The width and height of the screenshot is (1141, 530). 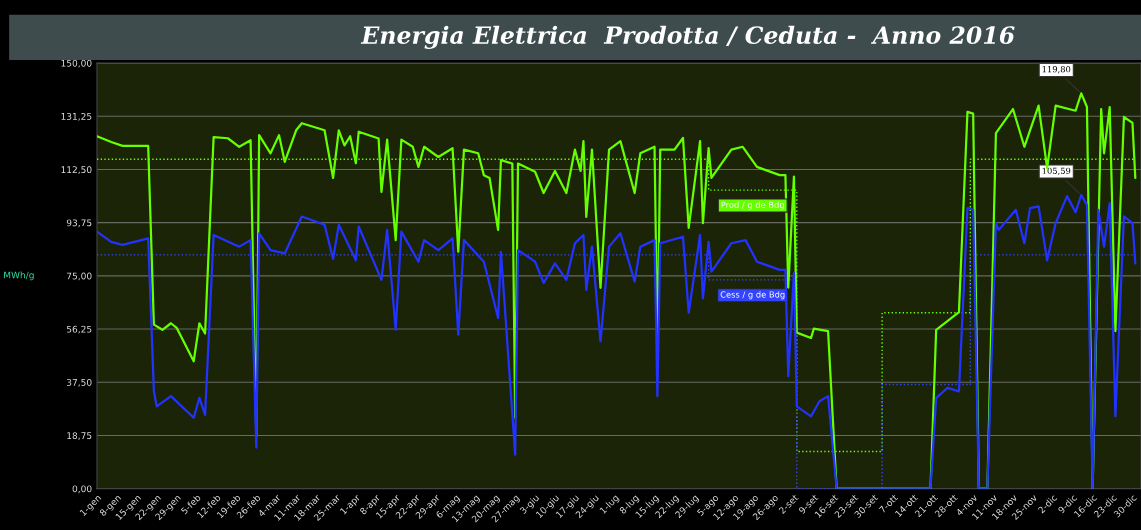 I want to click on annotation: 105,59, so click(x=1056, y=171).